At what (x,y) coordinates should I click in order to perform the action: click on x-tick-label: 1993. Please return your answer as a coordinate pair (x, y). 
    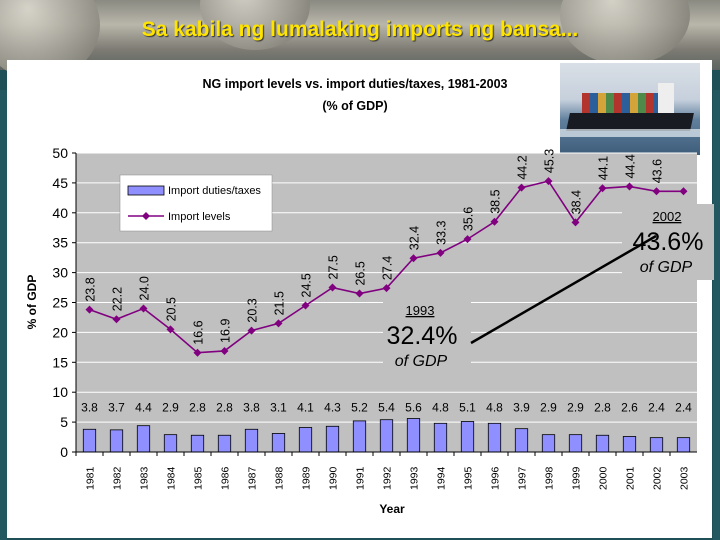
    Looking at the image, I should click on (415, 478).